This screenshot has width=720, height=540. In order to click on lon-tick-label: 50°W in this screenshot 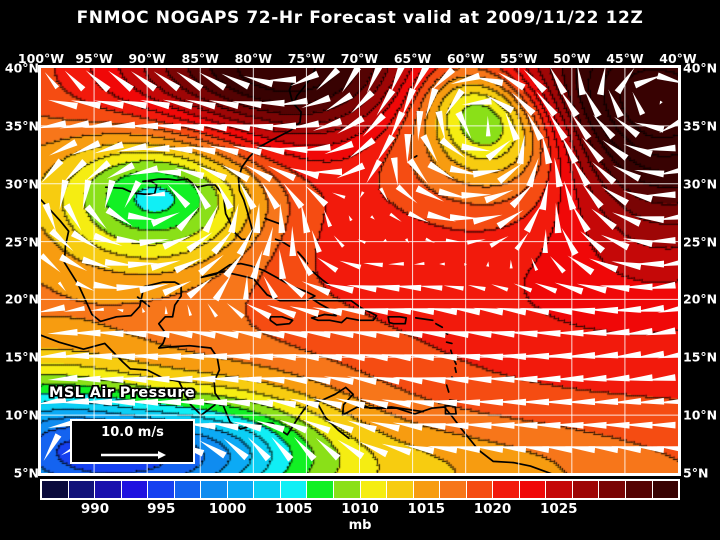, I will do `click(572, 58)`.